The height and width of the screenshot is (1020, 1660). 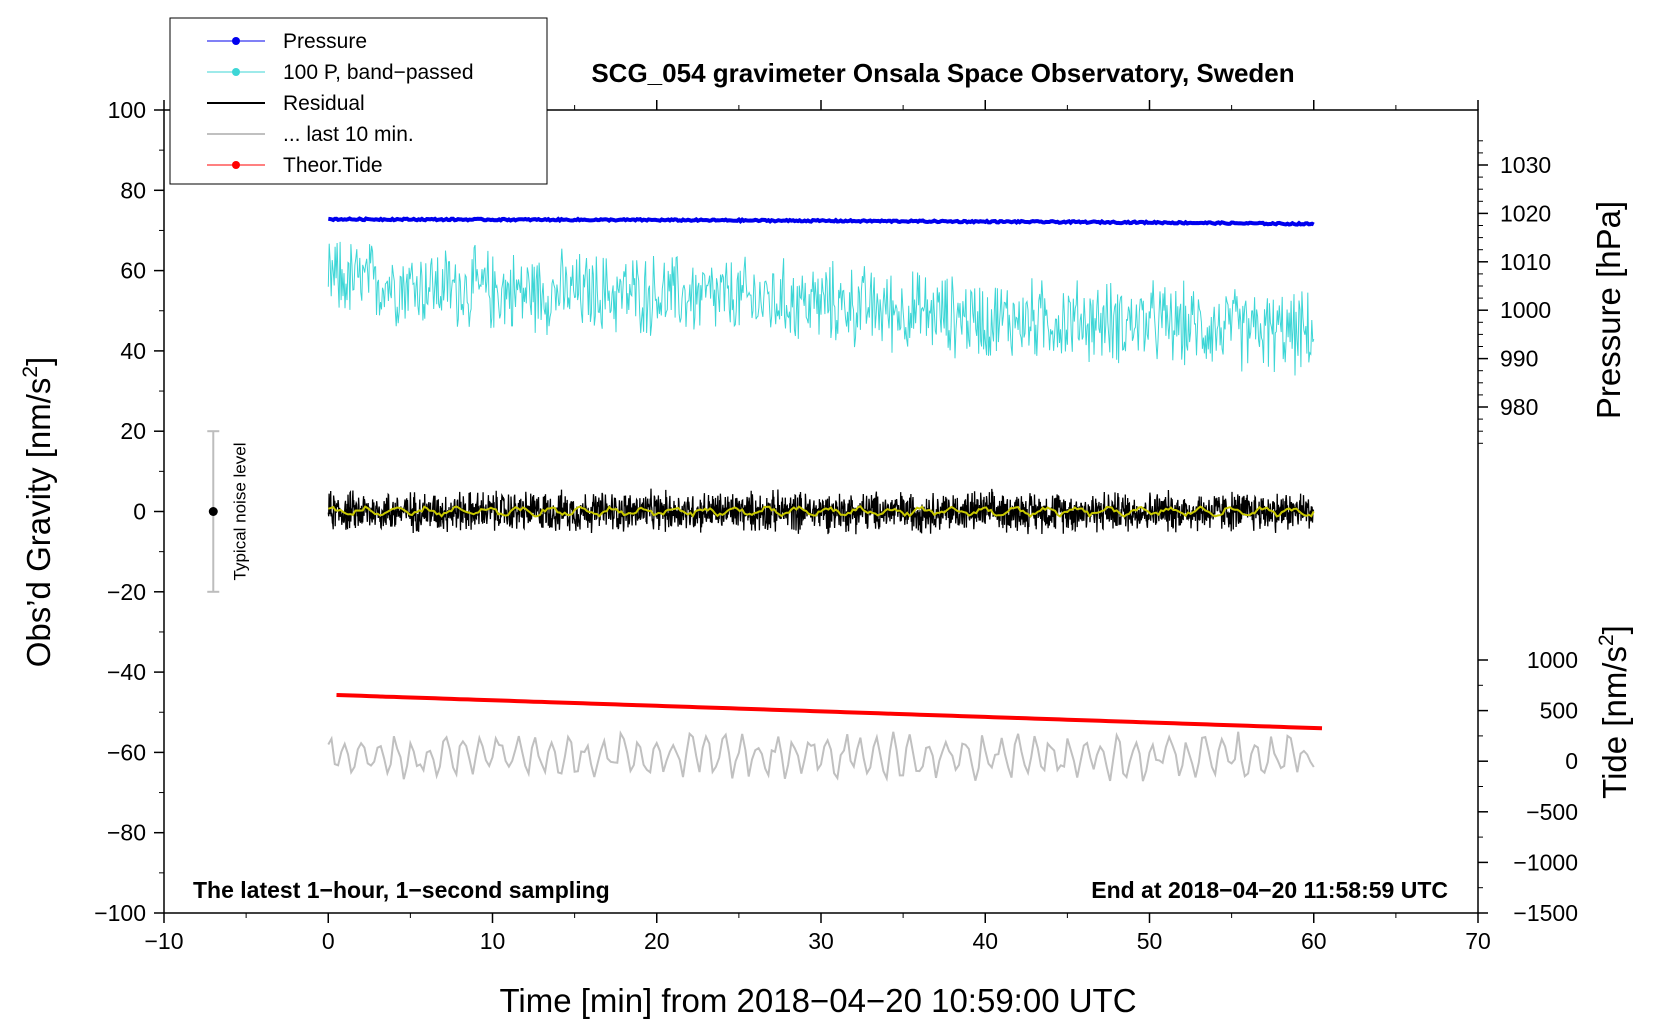 I want to click on x-tick-label: 0, so click(x=328, y=941).